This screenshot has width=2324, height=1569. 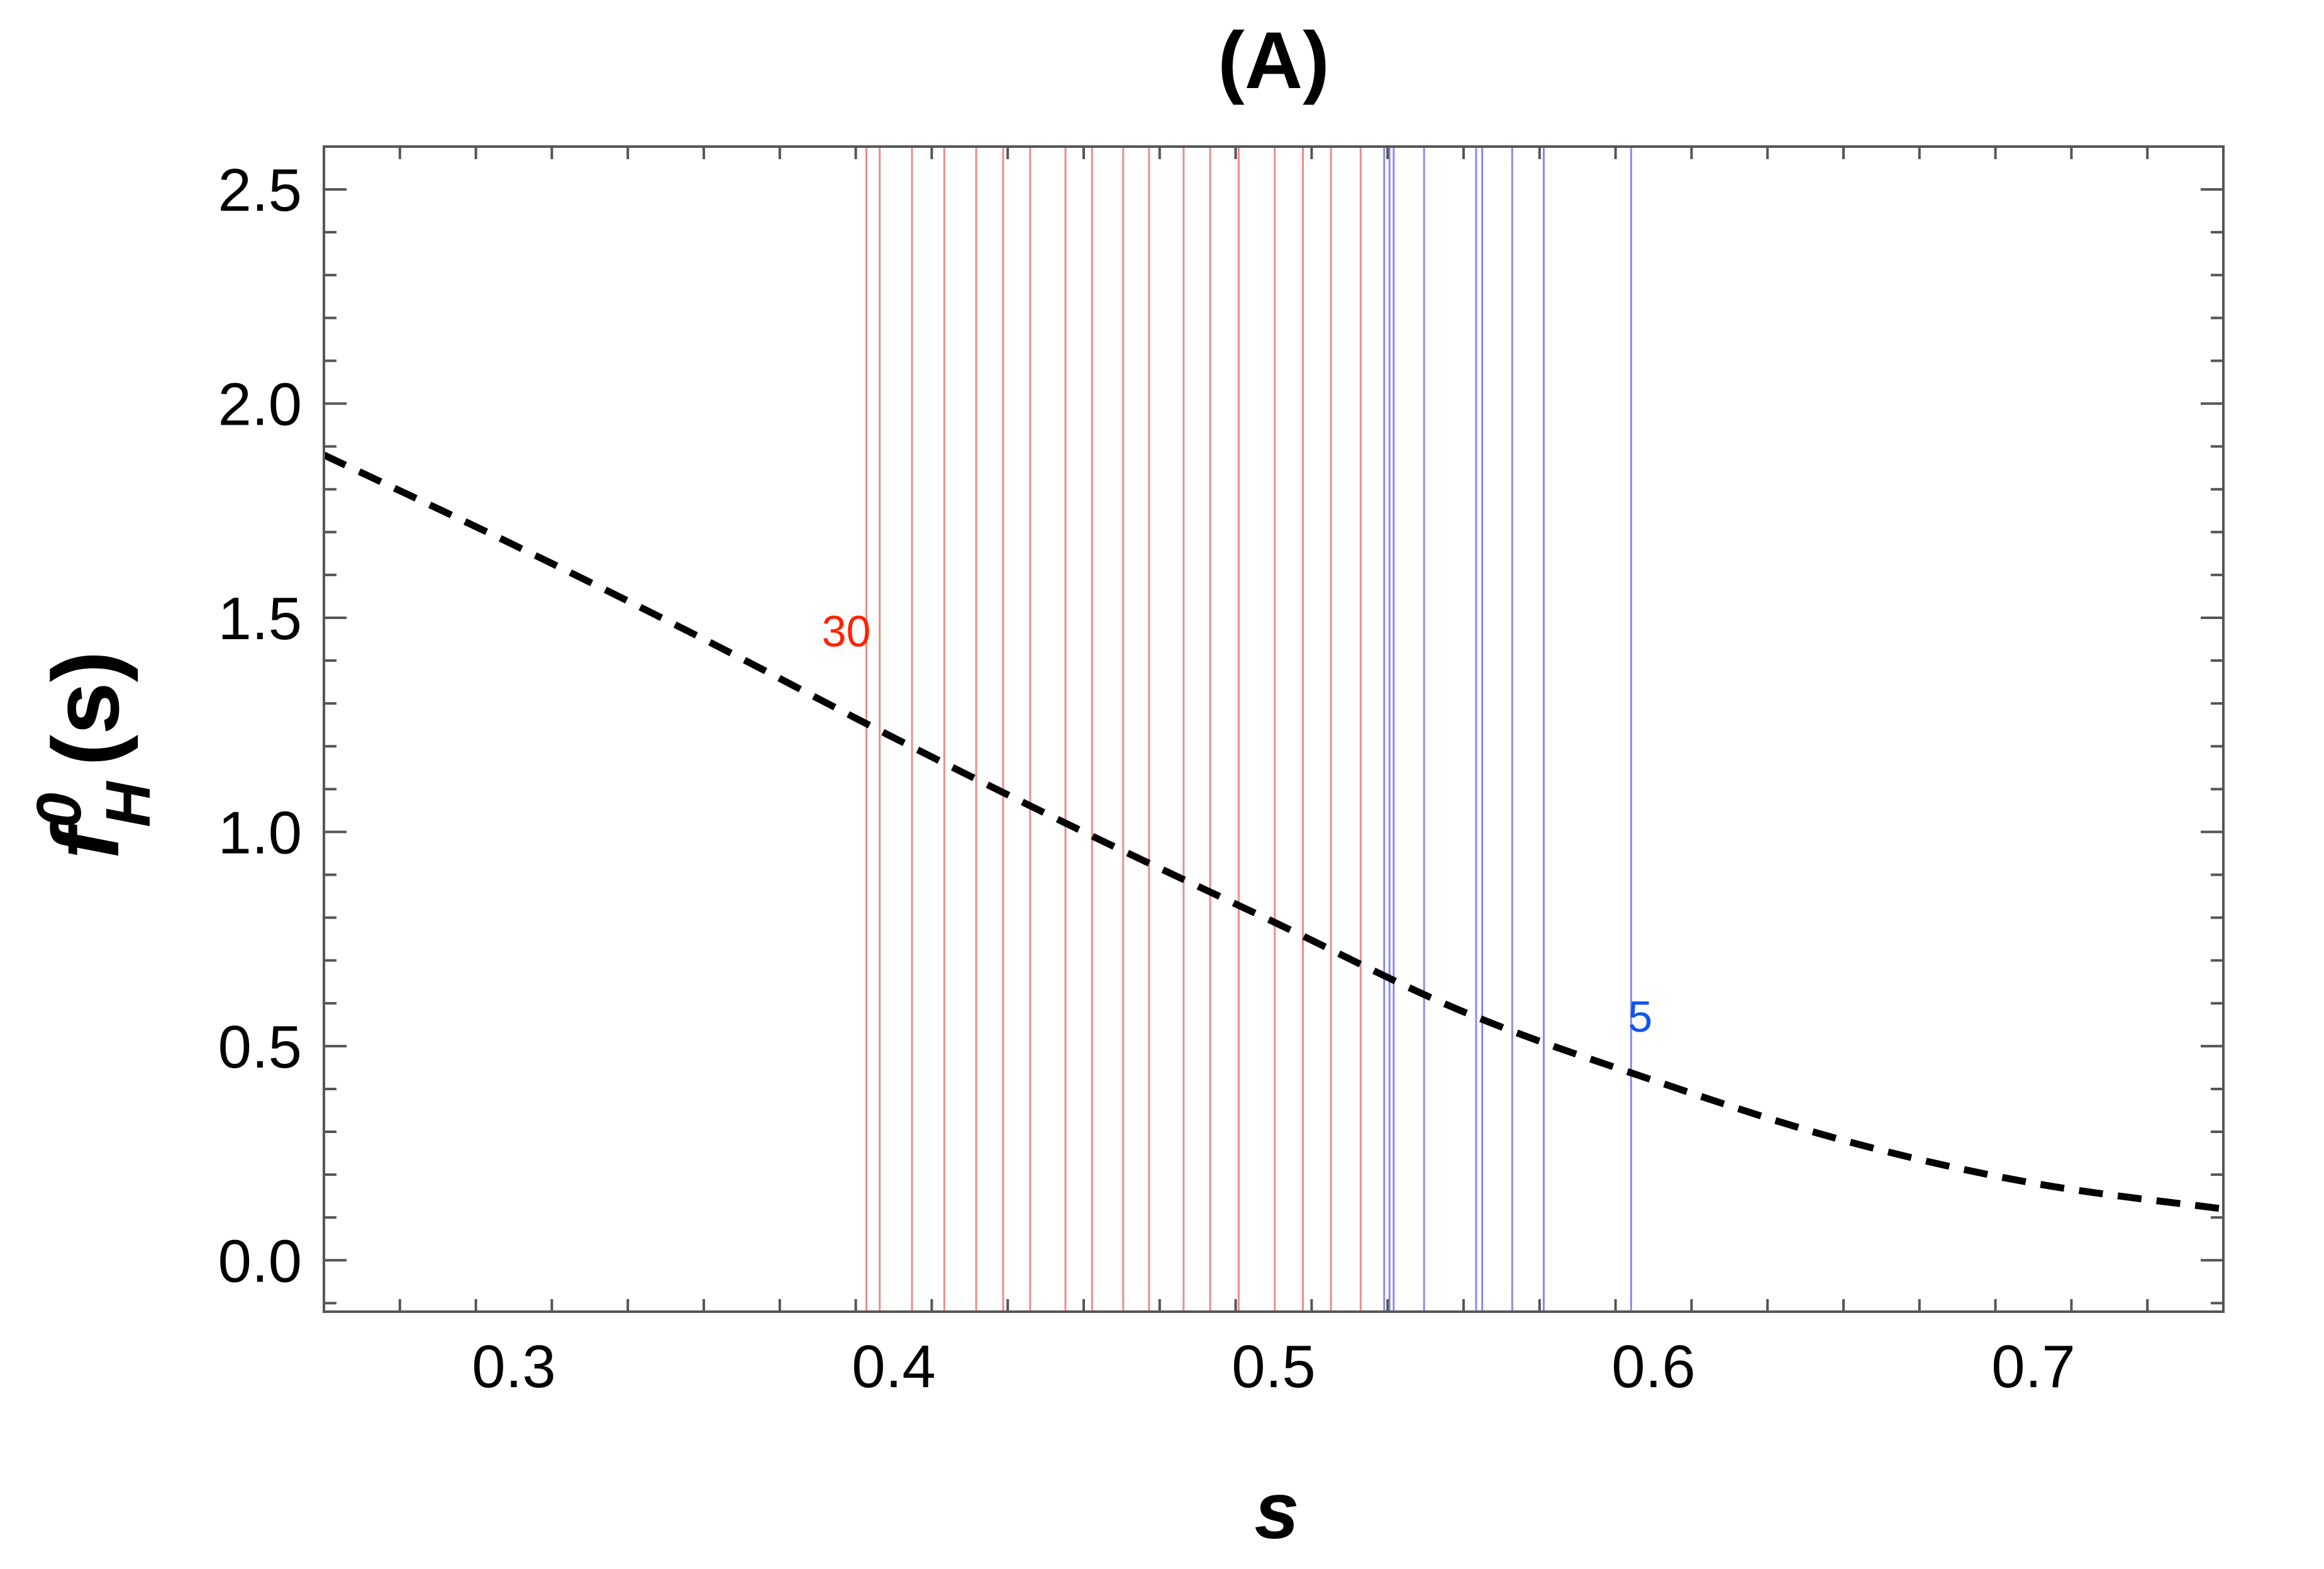 What do you see at coordinates (2033, 1366) in the screenshot?
I see `x-tick-label: 0.7` at bounding box center [2033, 1366].